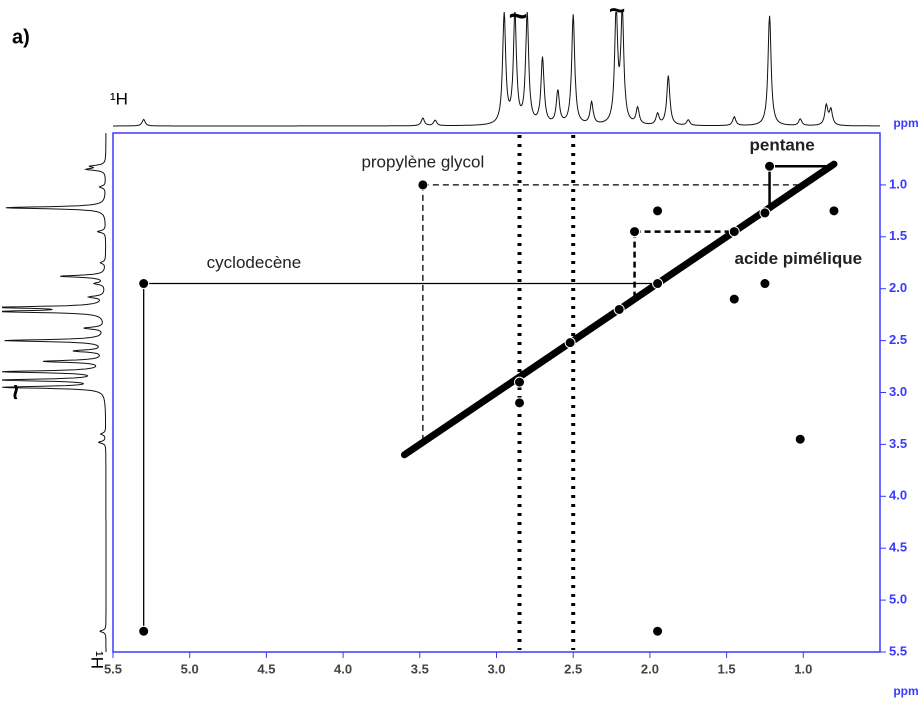  Describe the element at coordinates (343, 668) in the screenshot. I see `x-tick-label: 4.0` at that location.